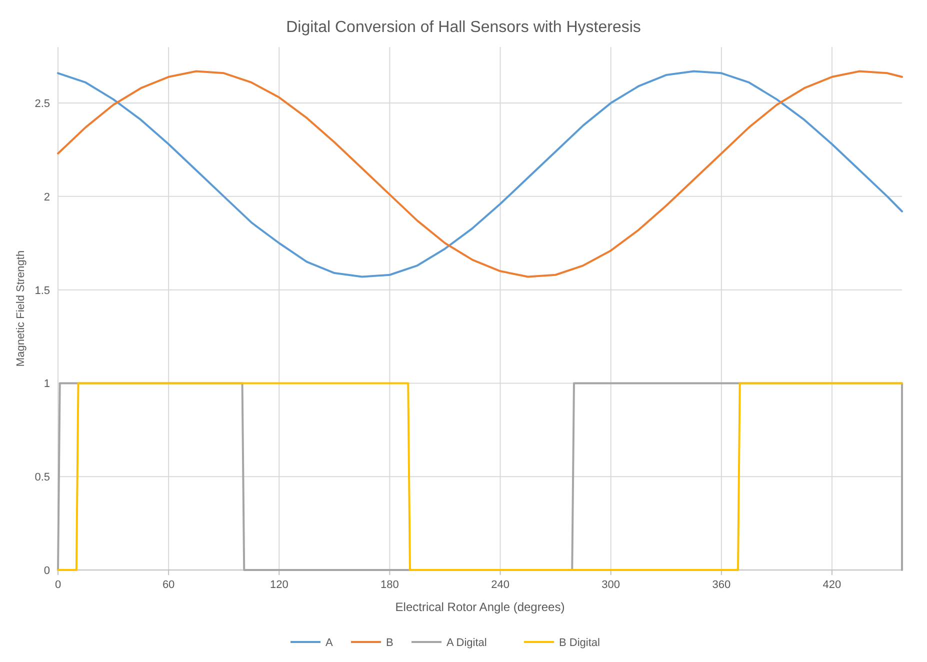 The image size is (927, 662). I want to click on y-tick-label: 0, so click(47, 571).